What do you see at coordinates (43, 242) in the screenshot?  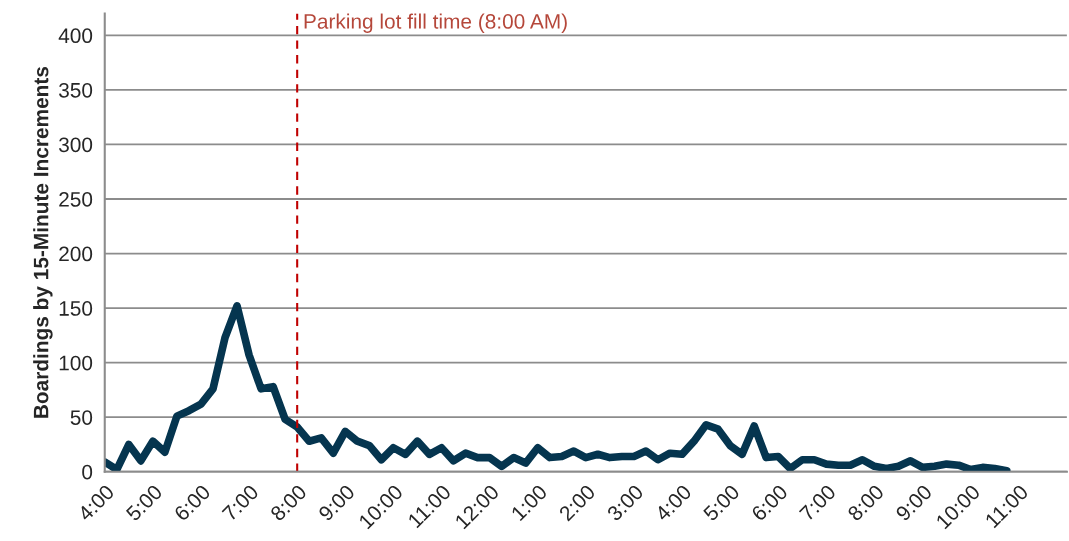 I see `y-axis-title: Boardings by 15-Minute Increments` at bounding box center [43, 242].